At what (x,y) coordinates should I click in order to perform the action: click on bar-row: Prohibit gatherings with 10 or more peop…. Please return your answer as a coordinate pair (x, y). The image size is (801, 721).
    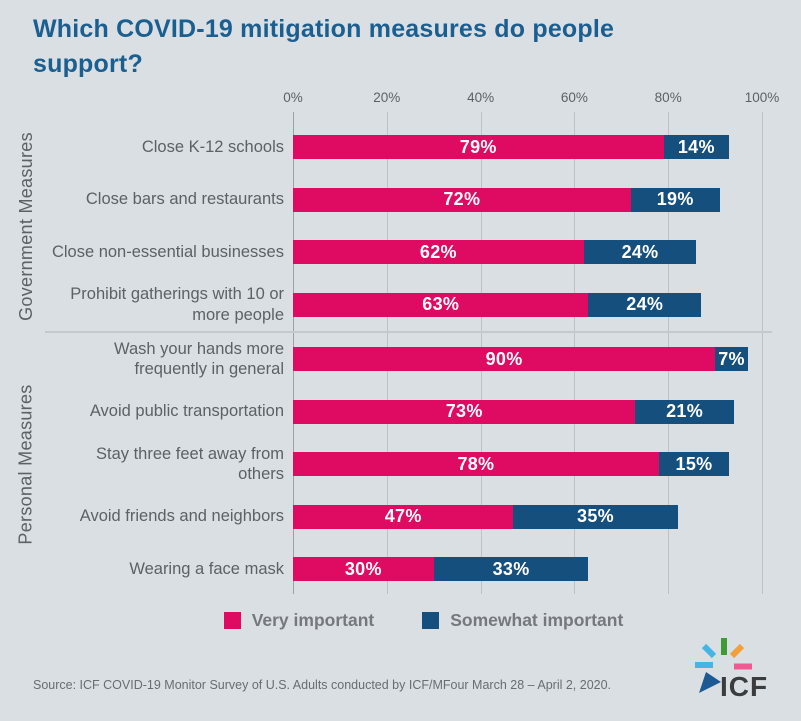
    Looking at the image, I should click on (400, 305).